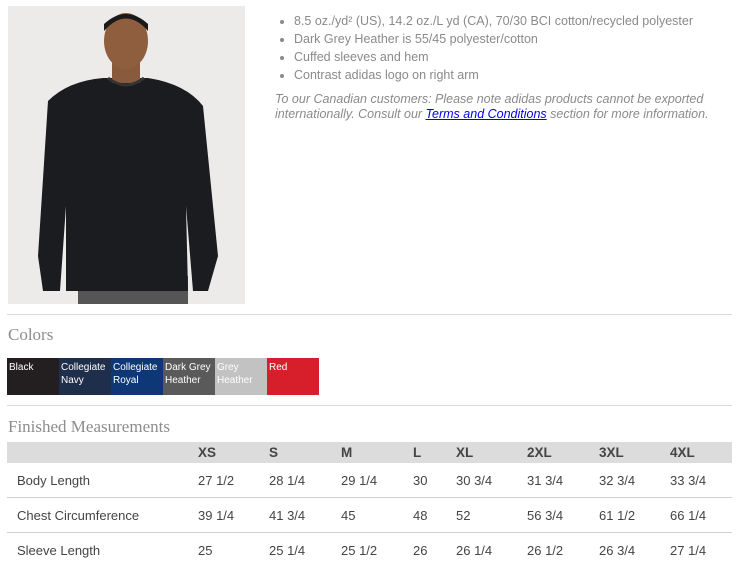  I want to click on measurement-cell: 26 1/4, so click(474, 550).